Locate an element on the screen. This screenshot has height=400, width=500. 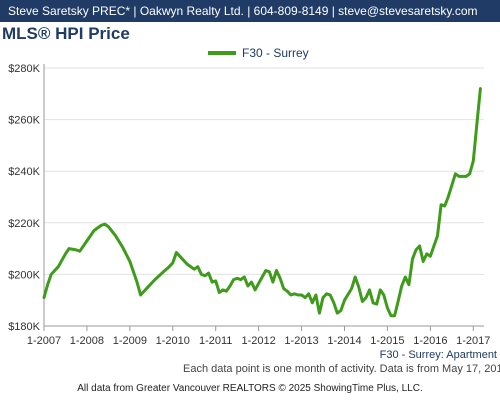
x-tick-label: 1-2014 is located at coordinates (344, 341).